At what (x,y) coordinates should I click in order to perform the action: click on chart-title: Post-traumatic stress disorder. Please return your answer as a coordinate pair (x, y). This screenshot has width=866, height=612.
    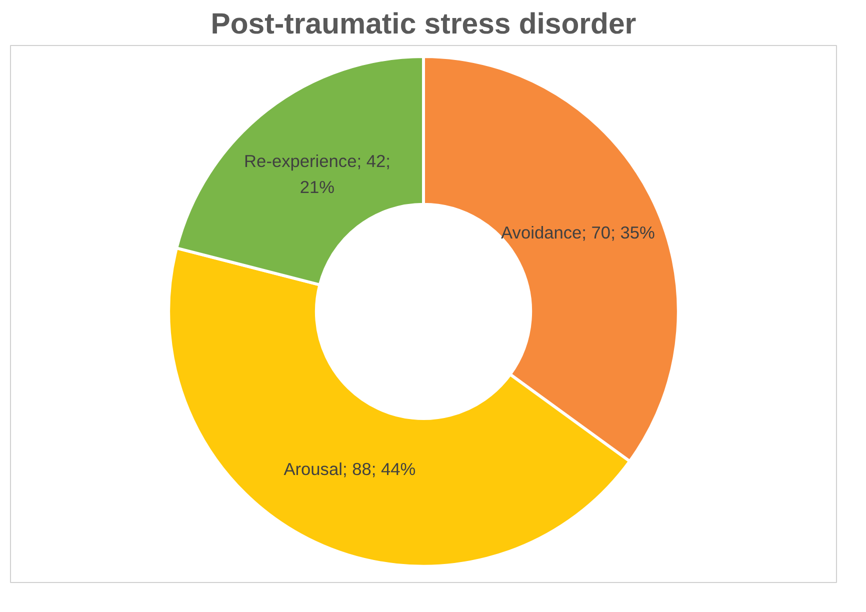
    Looking at the image, I should click on (423, 24).